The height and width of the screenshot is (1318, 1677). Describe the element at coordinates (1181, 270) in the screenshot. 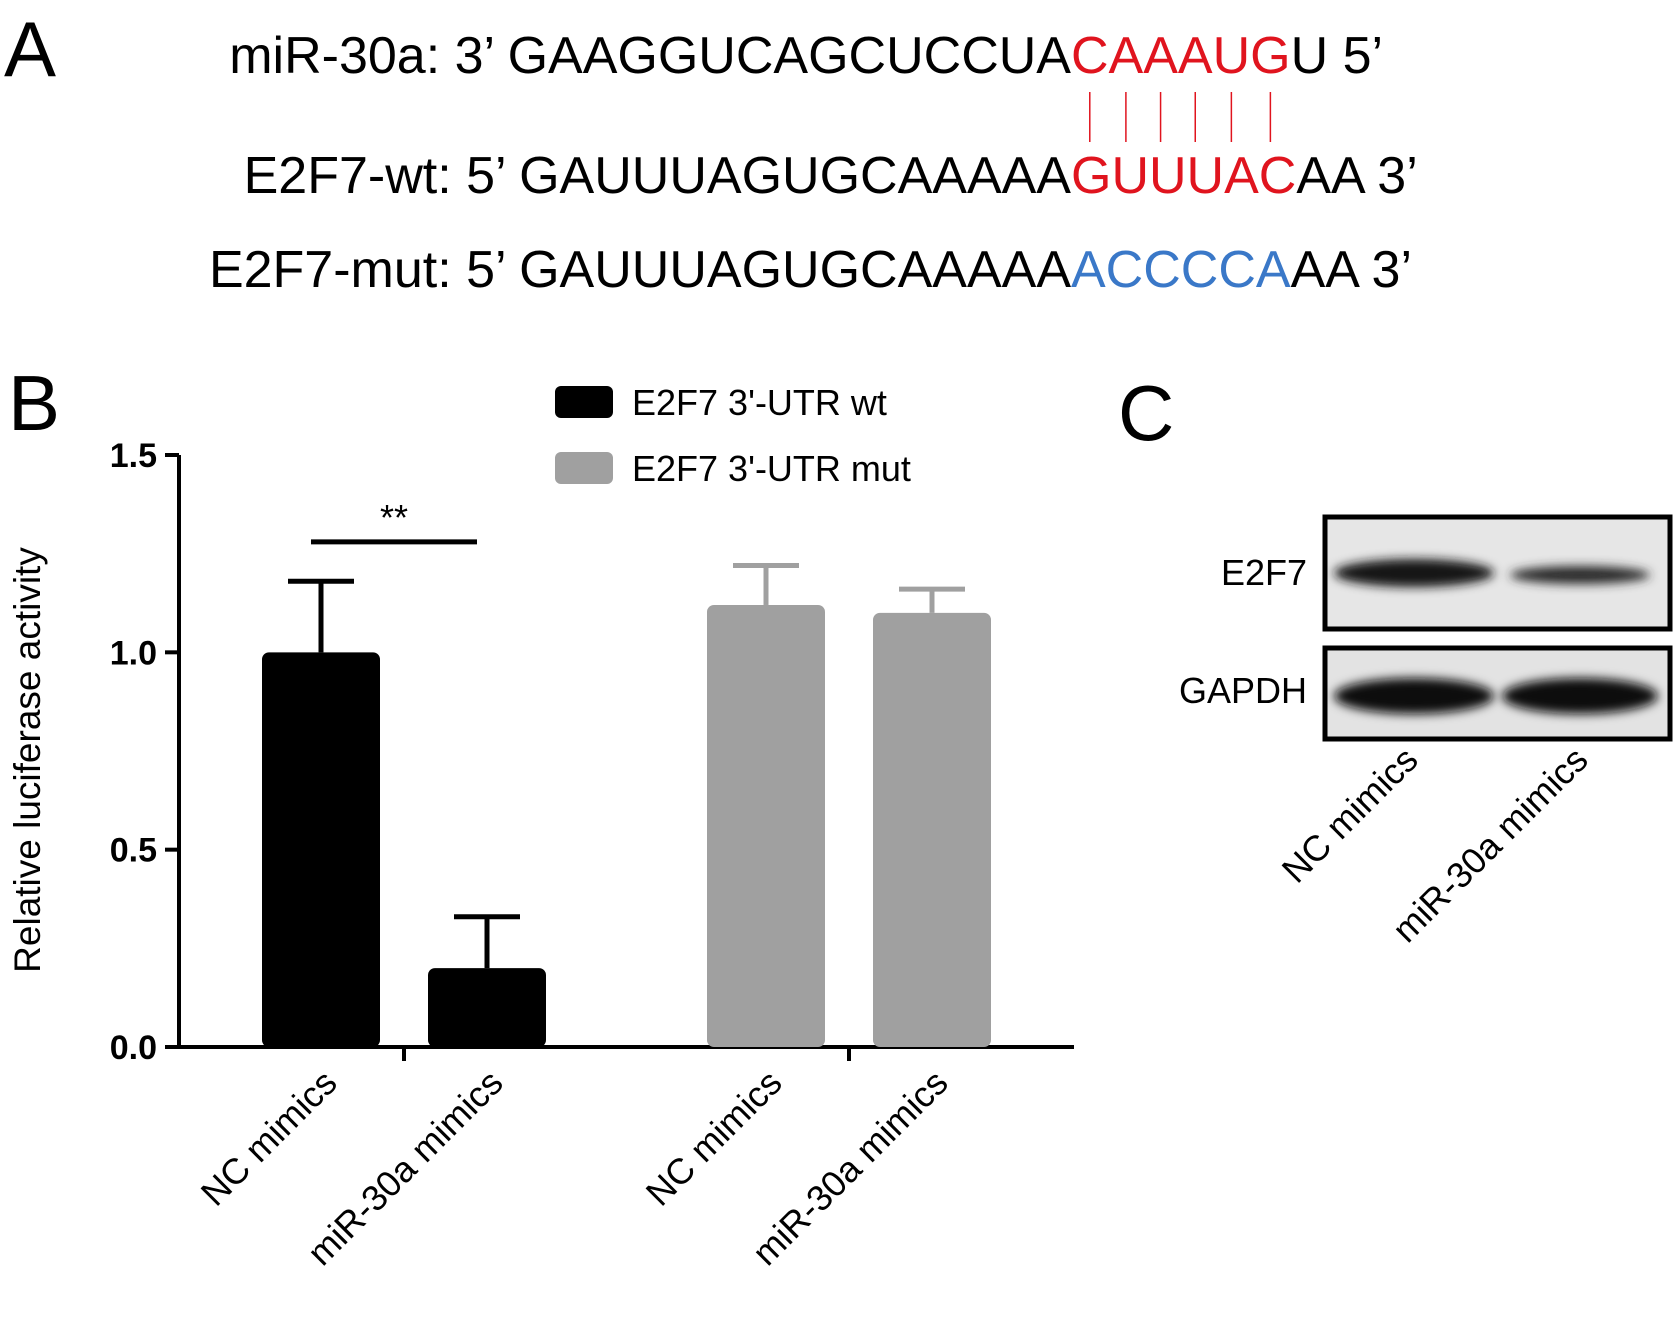

I see `sequence-segment: ACCCCA` at that location.